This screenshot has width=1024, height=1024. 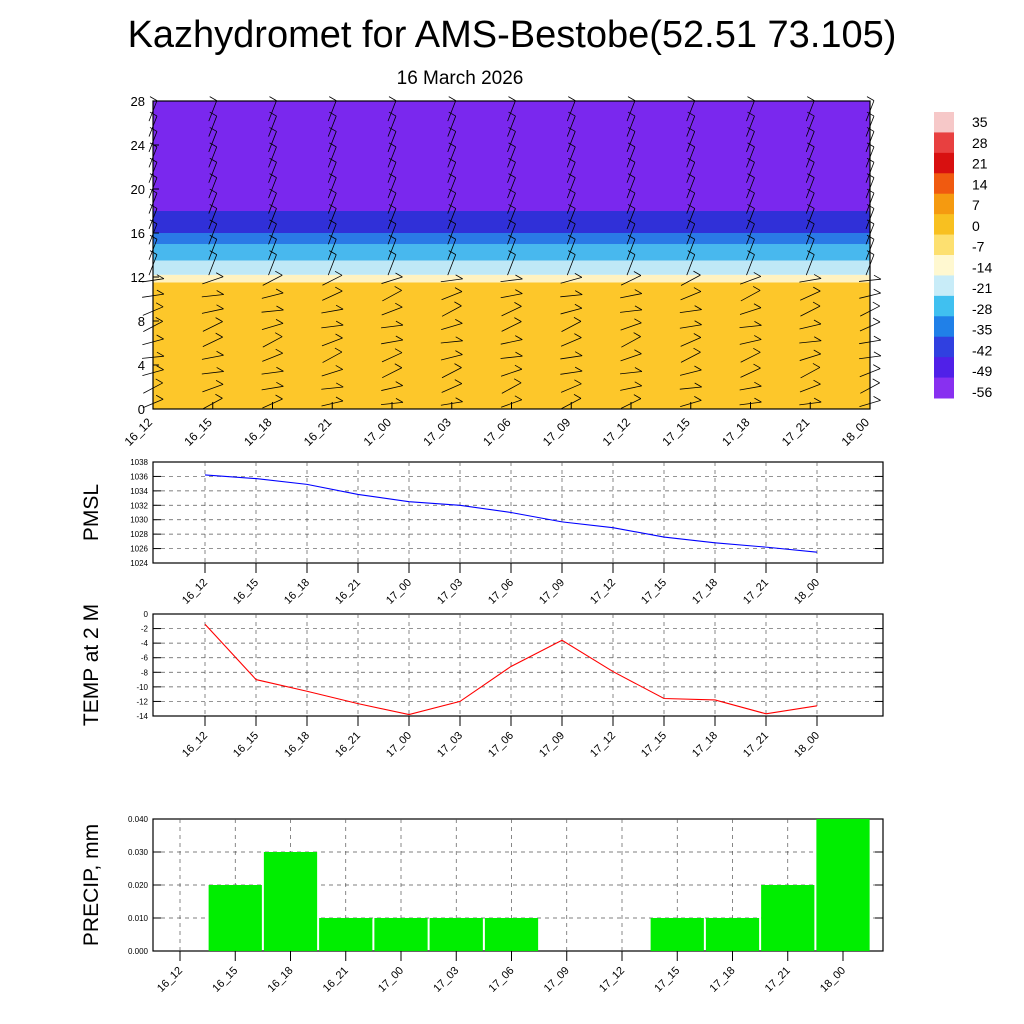 I want to click on x-tick-label: 17_18, so click(x=736, y=432).